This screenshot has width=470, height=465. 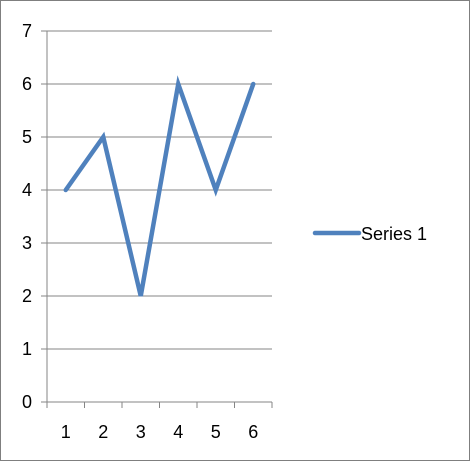 I want to click on x-tick-label: 4, so click(x=178, y=432).